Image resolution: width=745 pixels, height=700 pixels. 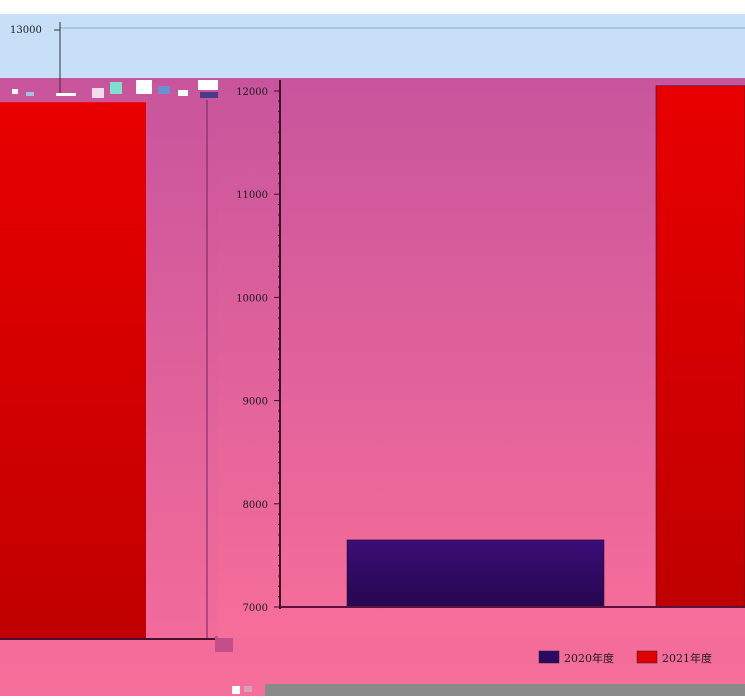 I want to click on y-tick-label: 12000, so click(x=252, y=92).